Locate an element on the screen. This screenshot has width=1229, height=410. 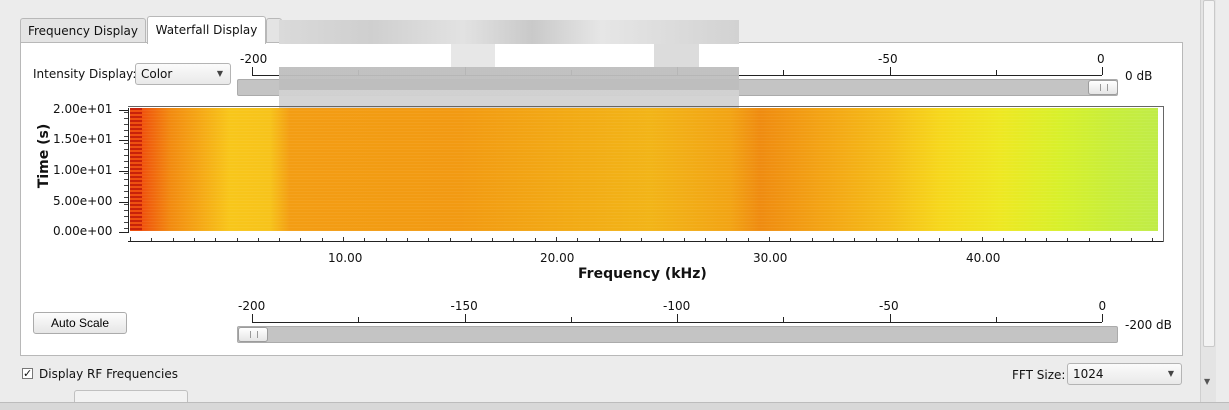
y-tick-label: 2.00e+01 is located at coordinates (83, 109).